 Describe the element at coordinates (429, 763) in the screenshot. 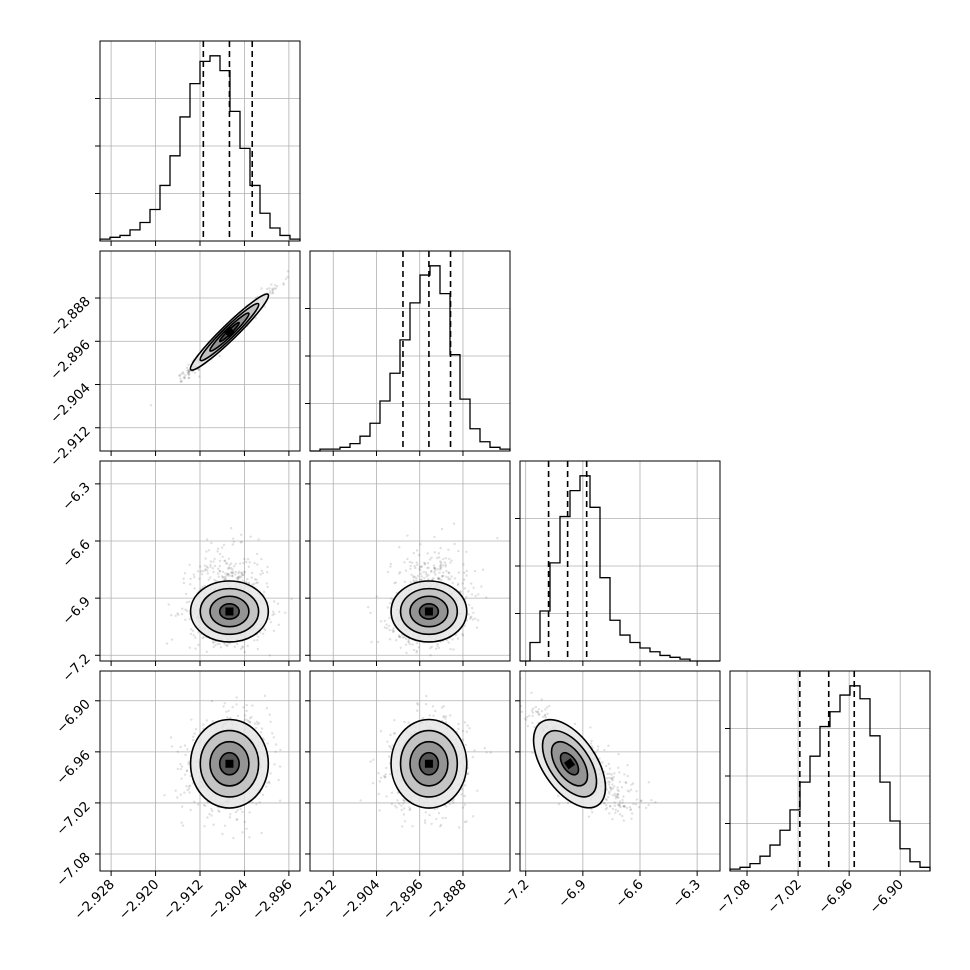

I see `contour-line` at that location.